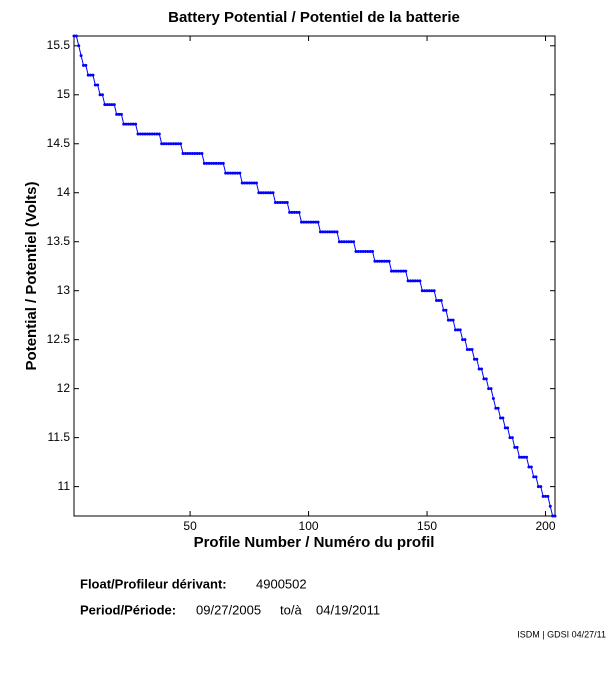 The width and height of the screenshot is (611, 675). What do you see at coordinates (128, 609) in the screenshot?
I see `period-label: Period/Période:` at bounding box center [128, 609].